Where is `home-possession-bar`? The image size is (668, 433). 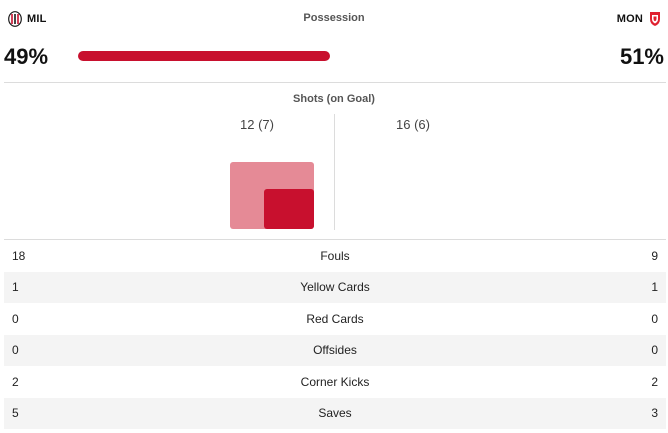 home-possession-bar is located at coordinates (204, 56).